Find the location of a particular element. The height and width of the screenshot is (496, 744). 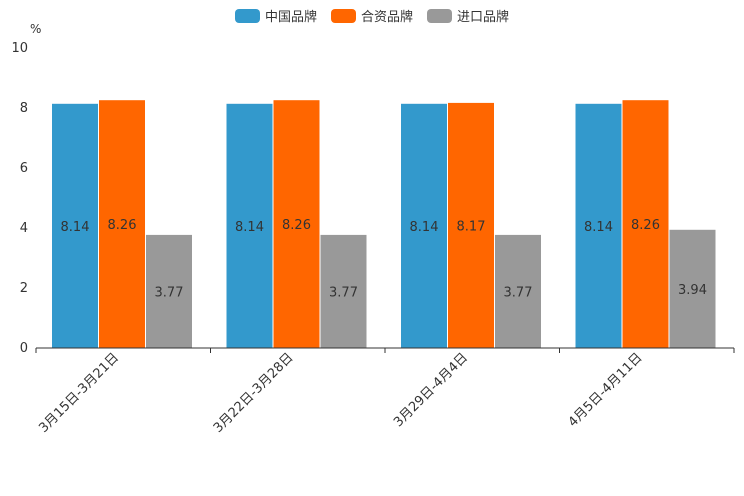

bar-value-label: 8.17 is located at coordinates (471, 226).